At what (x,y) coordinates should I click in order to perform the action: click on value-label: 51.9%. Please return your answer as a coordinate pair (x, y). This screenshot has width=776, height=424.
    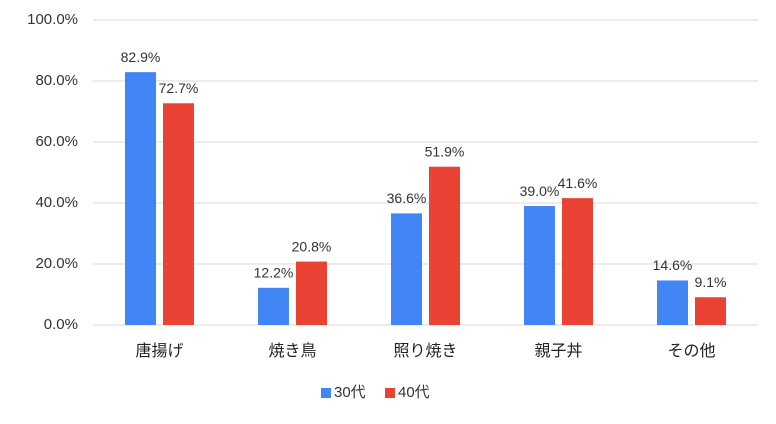
    Looking at the image, I should click on (445, 151).